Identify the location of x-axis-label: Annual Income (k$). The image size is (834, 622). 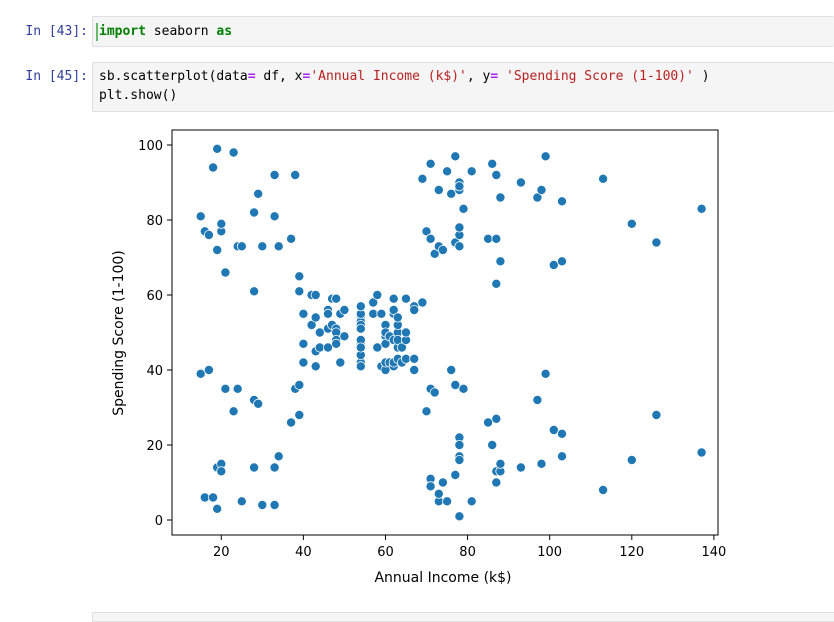
(442, 578).